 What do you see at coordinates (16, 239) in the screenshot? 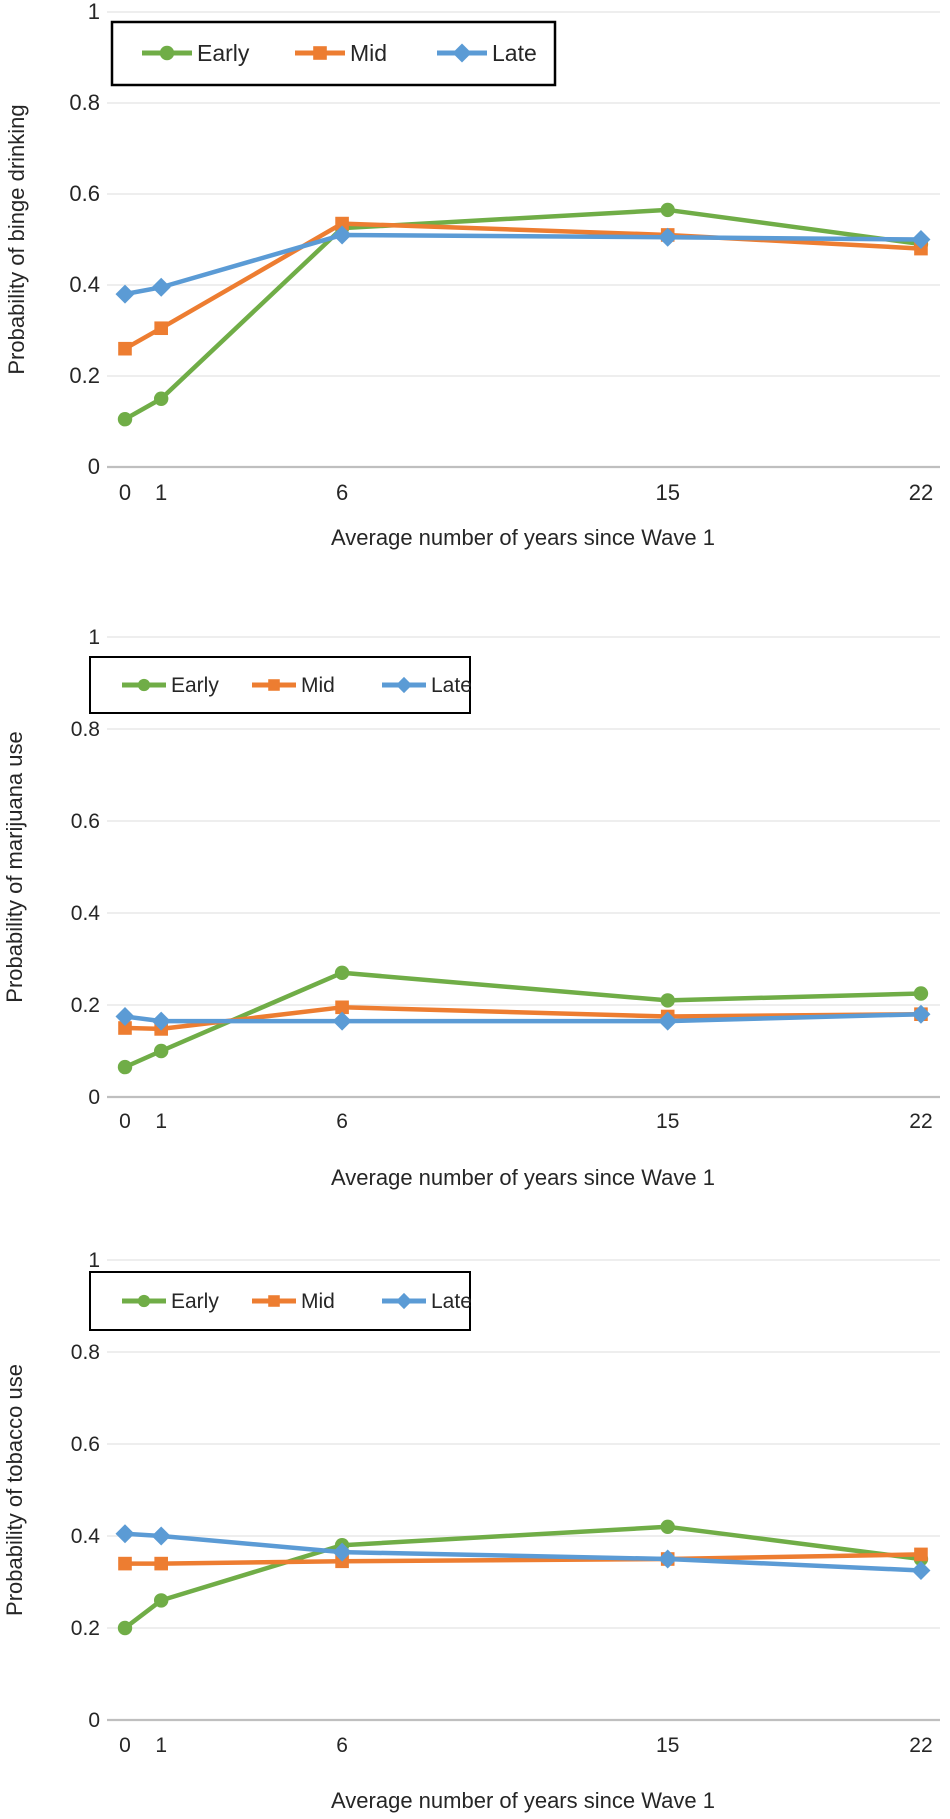
I see `y-axis-title: Probability of binge drinking` at bounding box center [16, 239].